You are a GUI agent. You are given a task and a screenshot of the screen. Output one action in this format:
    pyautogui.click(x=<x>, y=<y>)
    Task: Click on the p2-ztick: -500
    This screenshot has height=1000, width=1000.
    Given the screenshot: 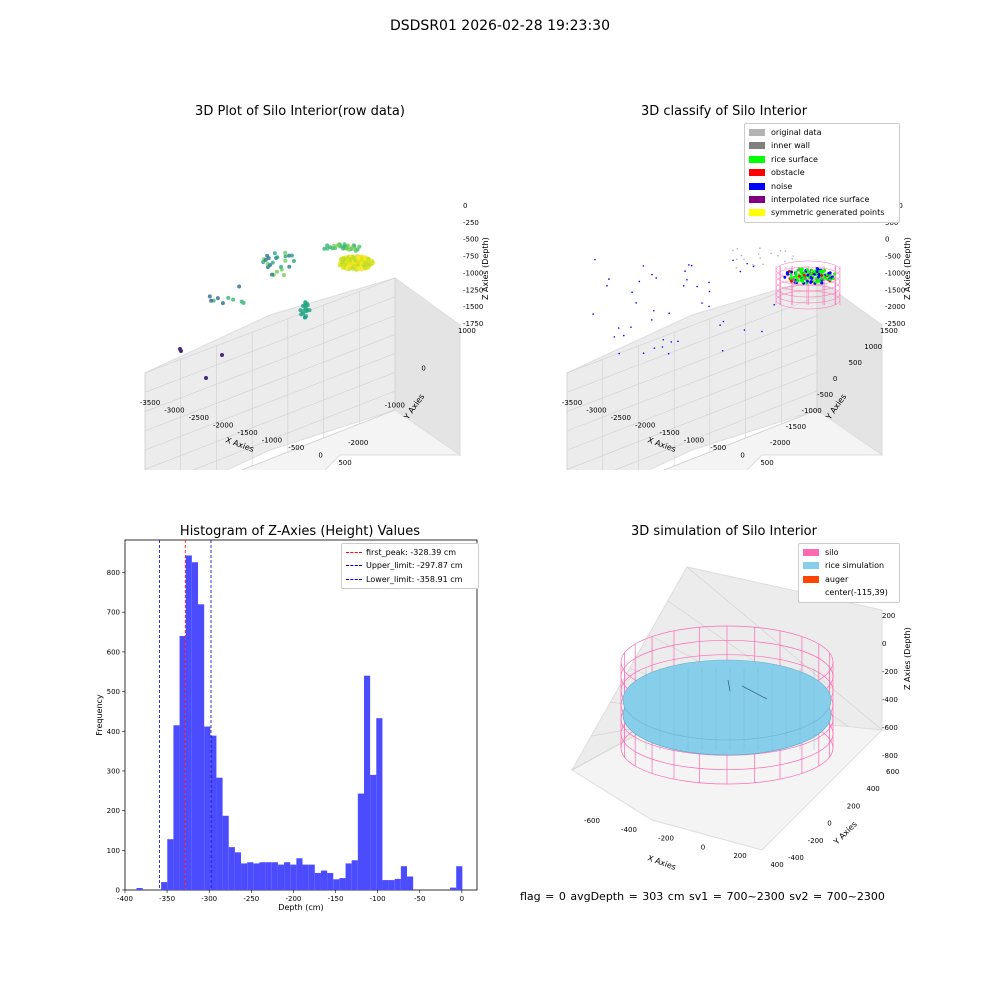 What is the action you would take?
    pyautogui.click(x=893, y=257)
    